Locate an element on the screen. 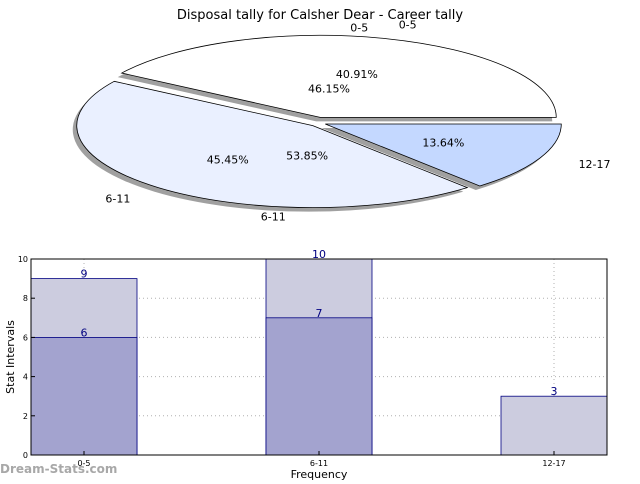 The width and height of the screenshot is (640, 484). bar-ytick-label-2: 4 is located at coordinates (25, 377).